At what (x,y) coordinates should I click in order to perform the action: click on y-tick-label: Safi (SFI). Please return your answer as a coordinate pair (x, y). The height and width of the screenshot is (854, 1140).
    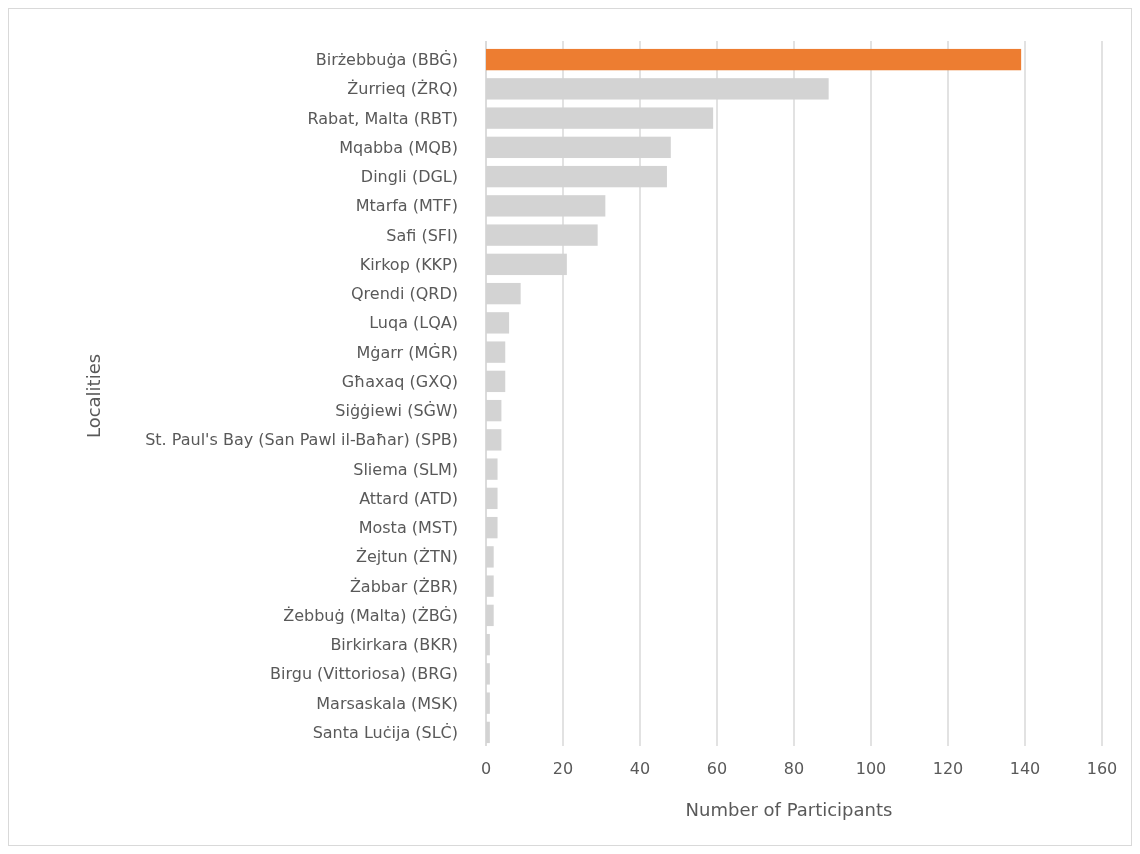
    Looking at the image, I should click on (422, 235).